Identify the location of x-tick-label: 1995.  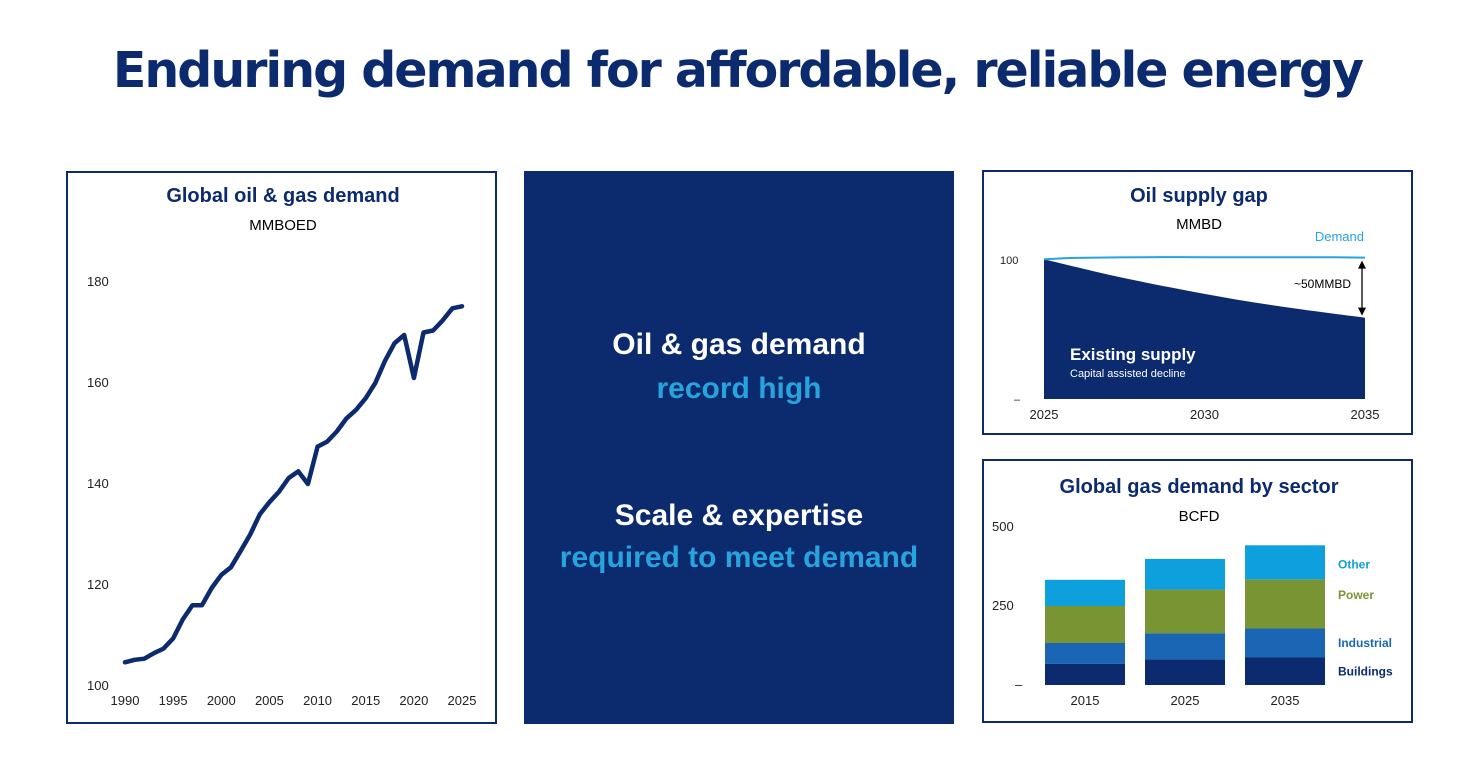
(173, 700).